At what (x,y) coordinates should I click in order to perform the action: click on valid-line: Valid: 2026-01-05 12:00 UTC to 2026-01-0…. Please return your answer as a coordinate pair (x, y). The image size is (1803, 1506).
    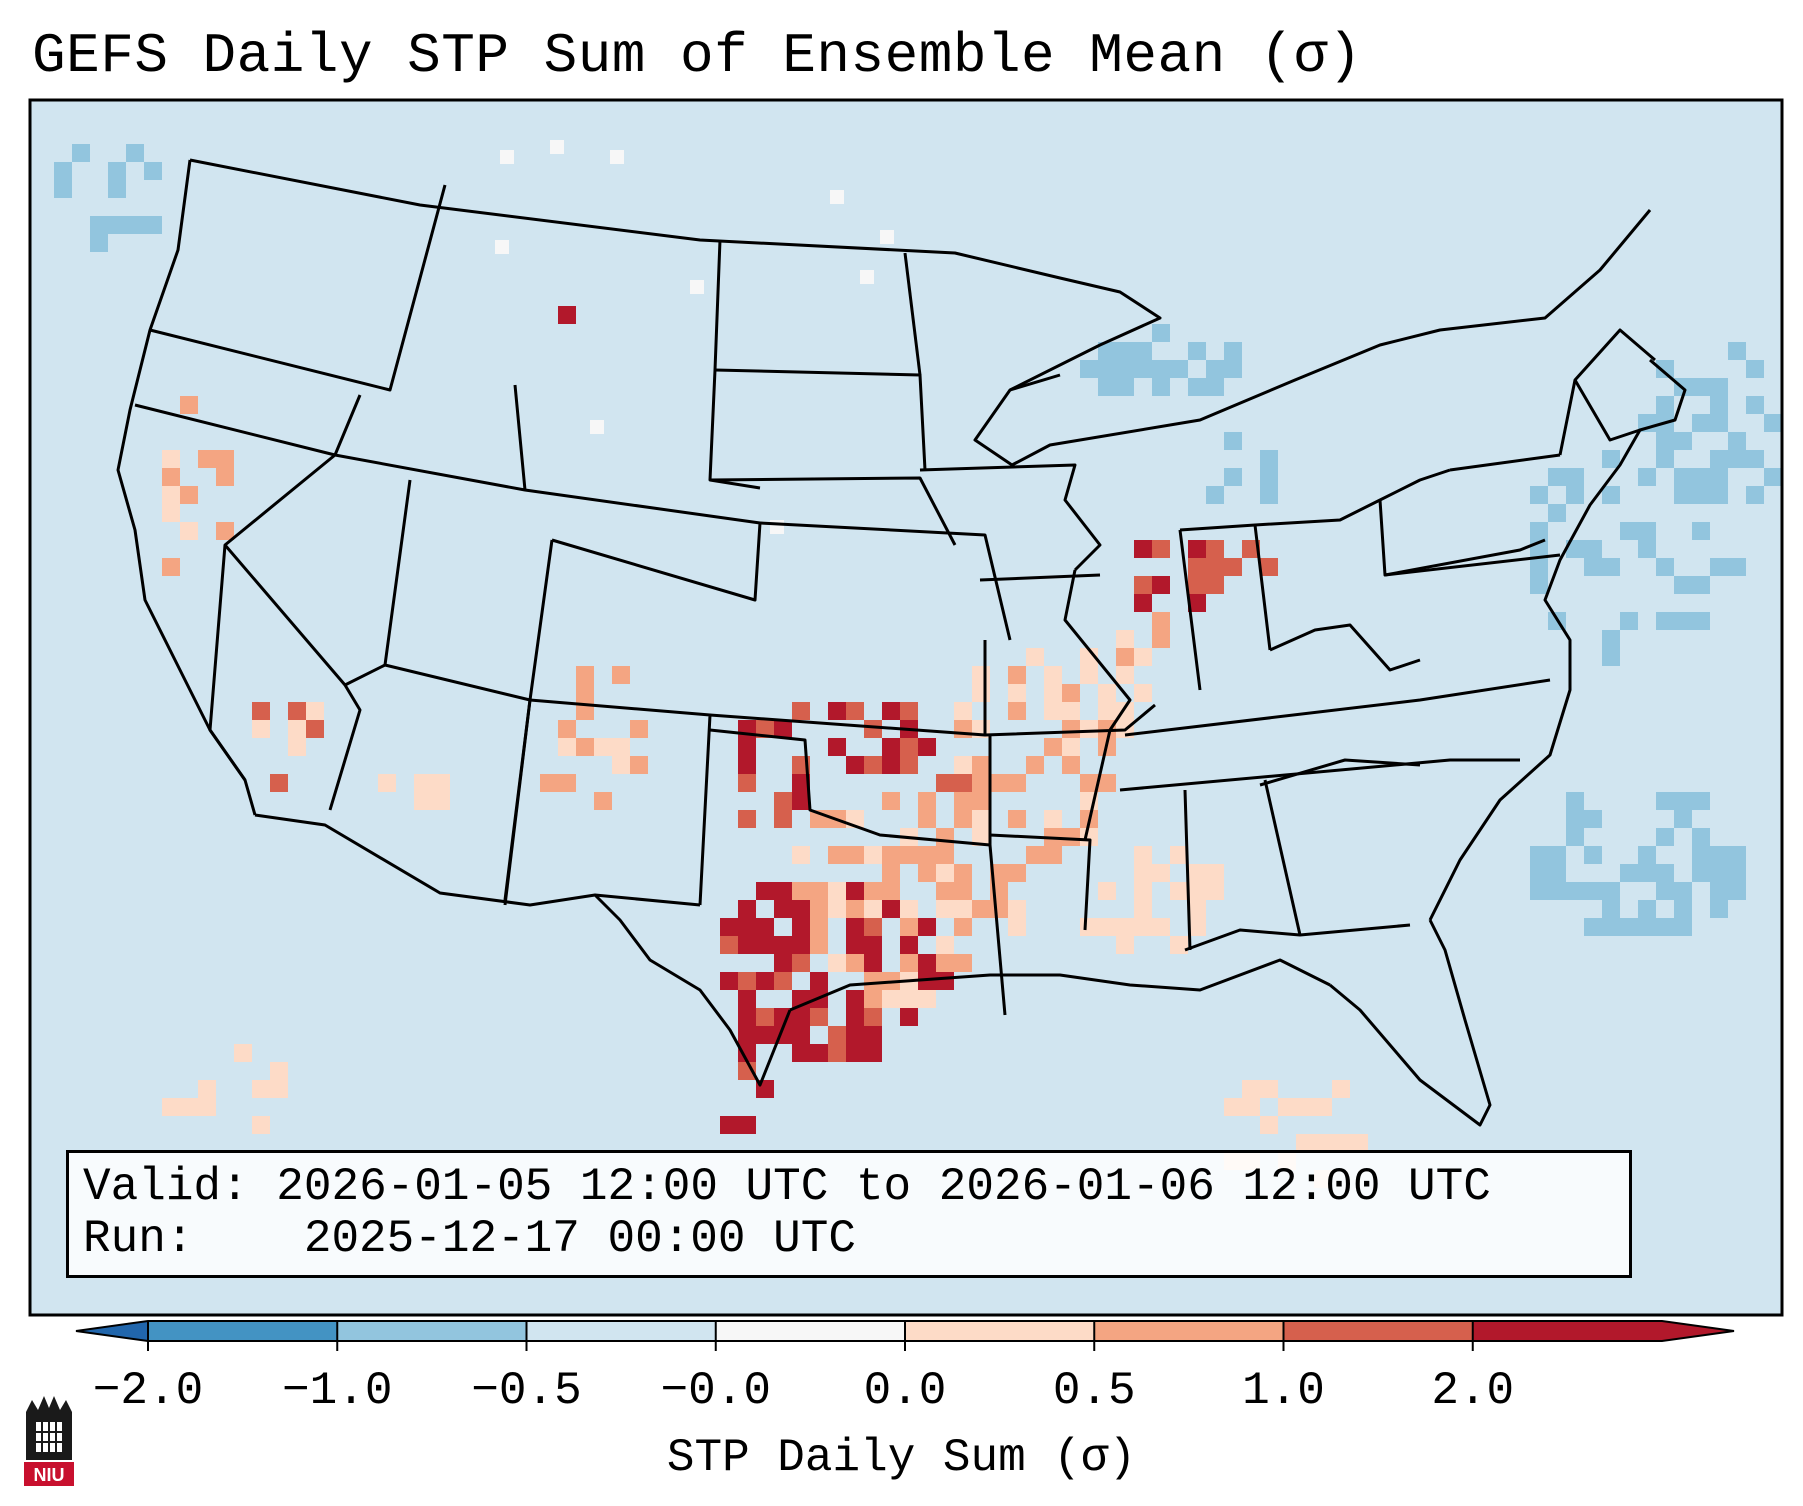
    Looking at the image, I should click on (787, 1187).